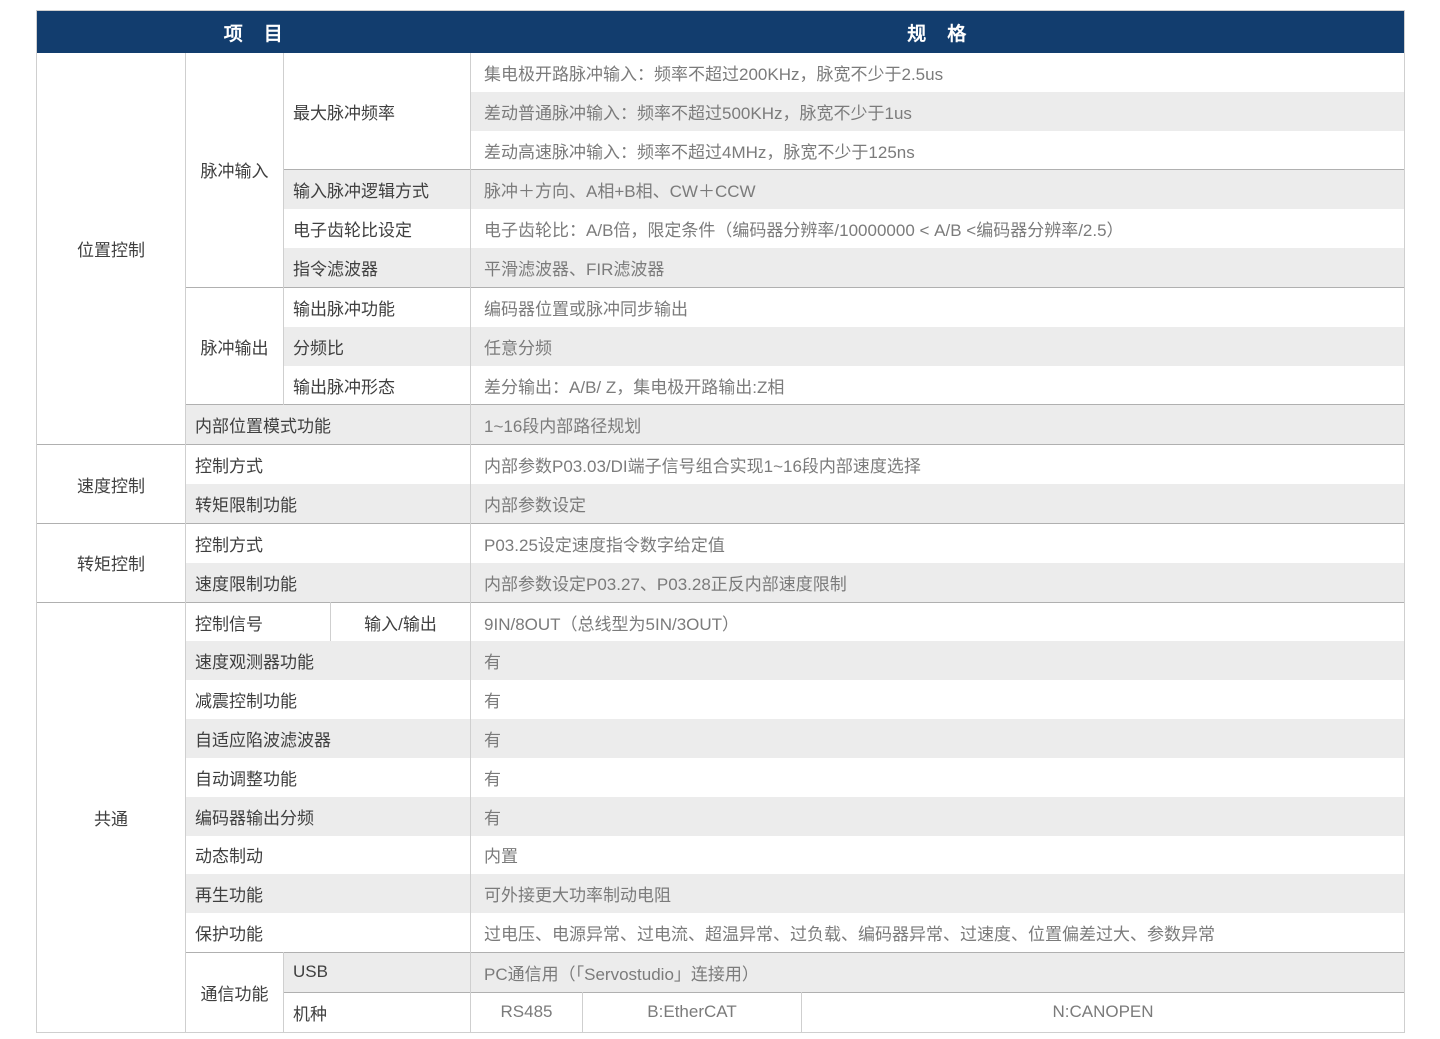 This screenshot has width=1440, height=1039. I want to click on cell-subcat: 通信功能, so click(234, 992).